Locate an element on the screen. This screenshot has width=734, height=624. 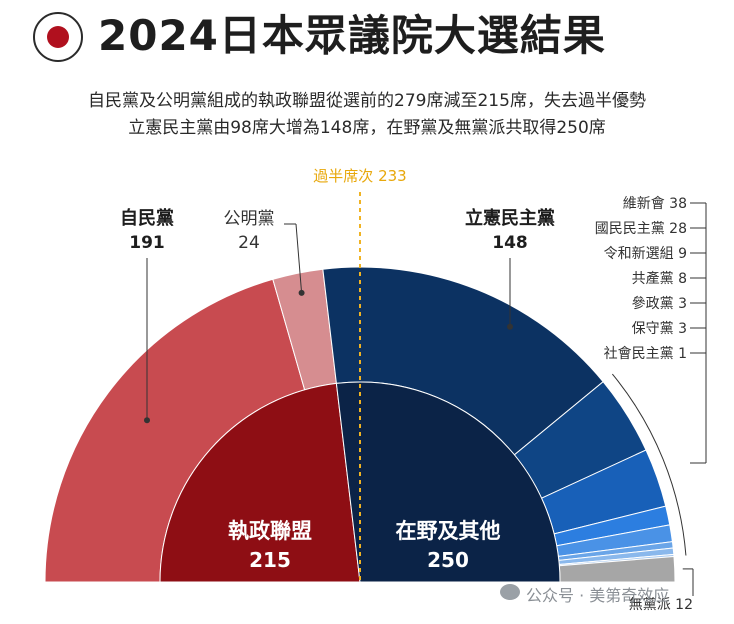
label-coalition-name: 執政聯盟 is located at coordinates (270, 531).